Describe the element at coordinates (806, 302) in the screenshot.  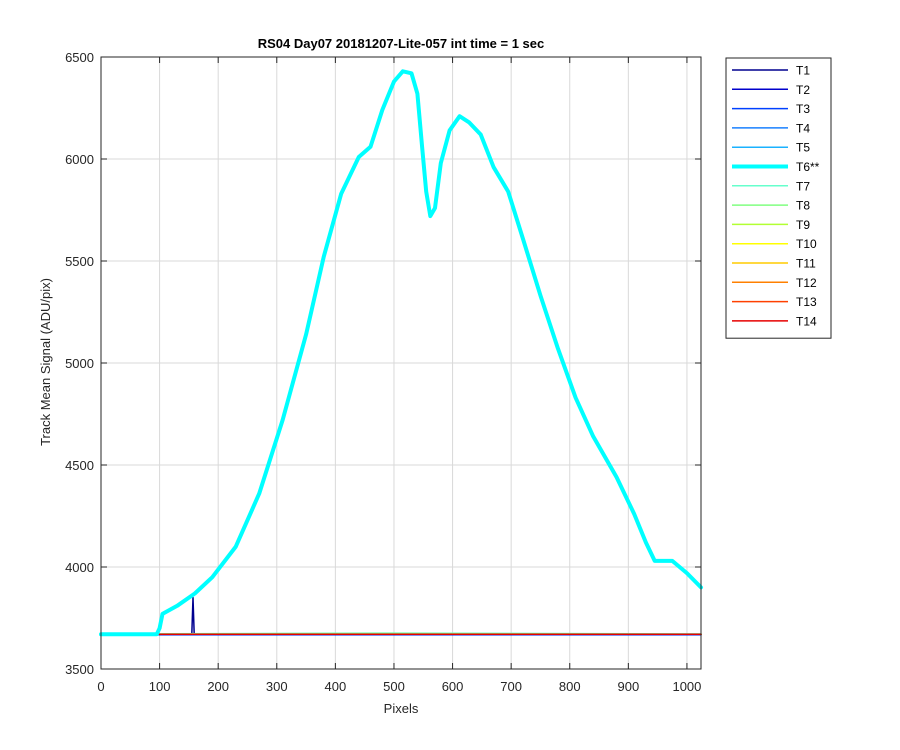
I see `legend-label: T13` at that location.